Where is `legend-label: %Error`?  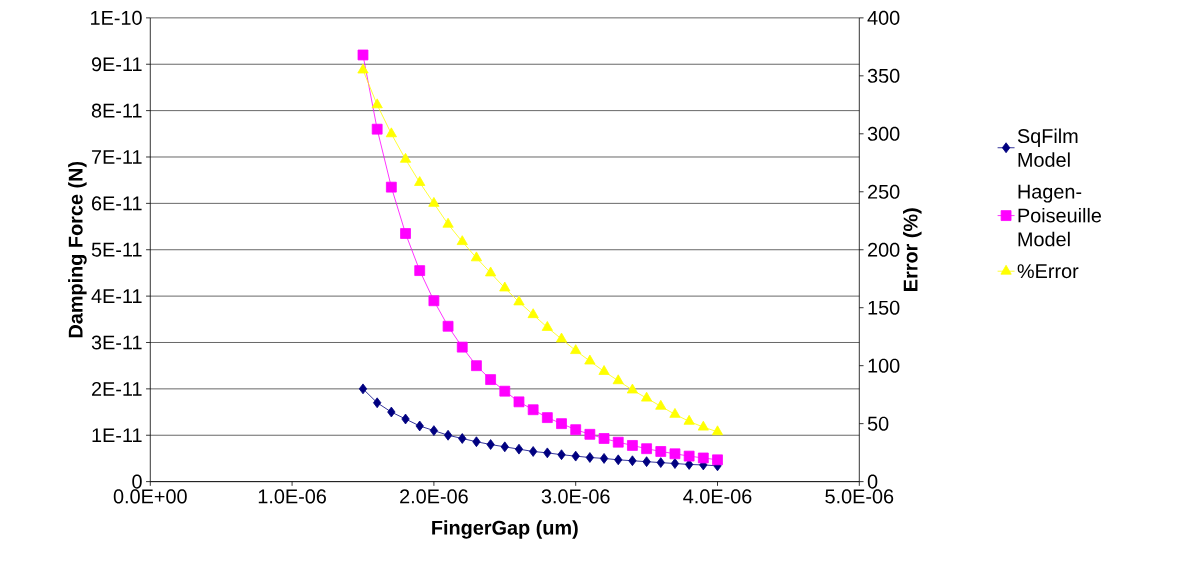
legend-label: %Error is located at coordinates (1048, 271).